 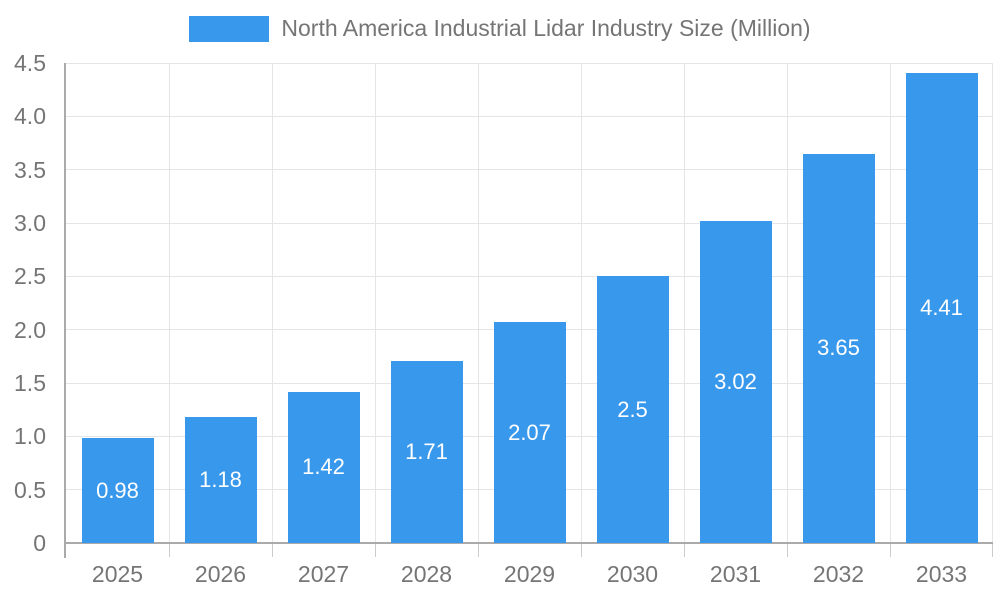 I want to click on bar-value-label: 1.71, so click(x=426, y=451).